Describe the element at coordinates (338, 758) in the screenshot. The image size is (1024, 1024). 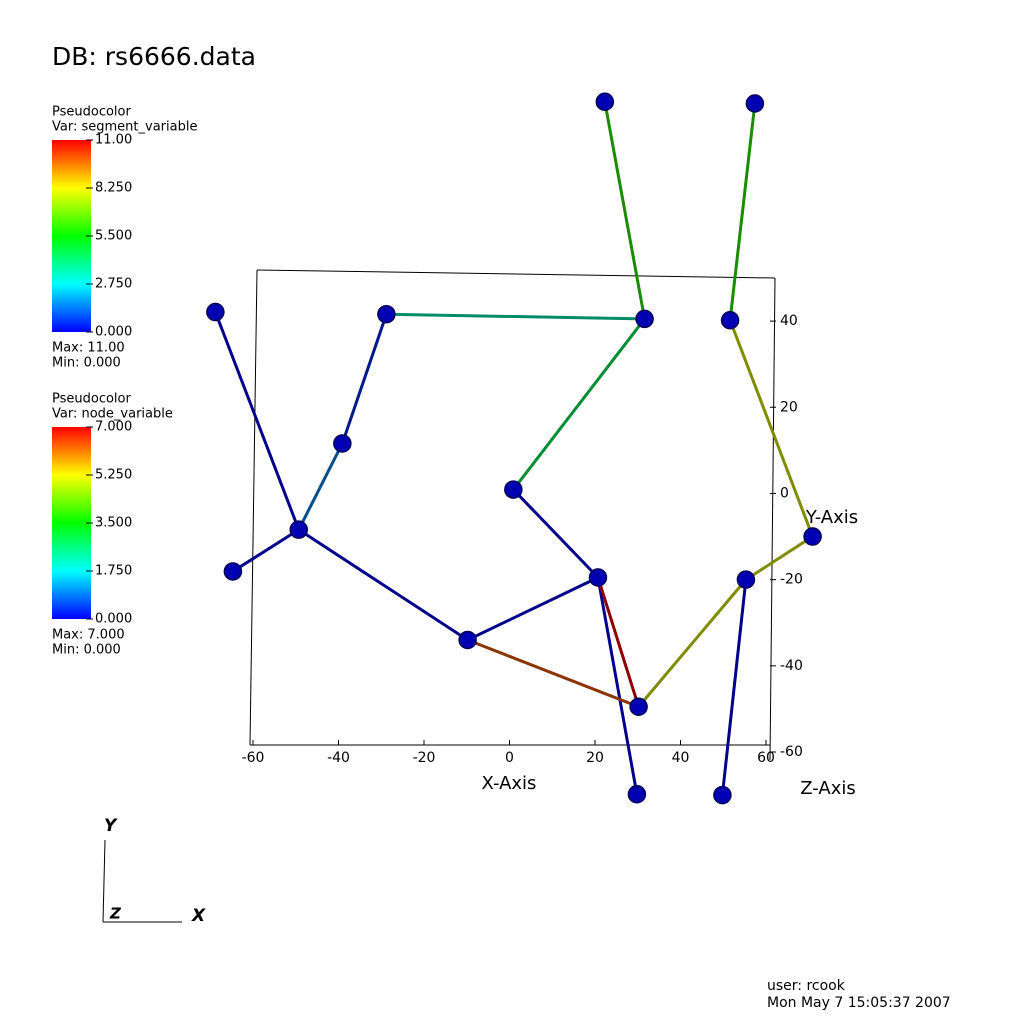
I see `x-tick-label: -40` at that location.